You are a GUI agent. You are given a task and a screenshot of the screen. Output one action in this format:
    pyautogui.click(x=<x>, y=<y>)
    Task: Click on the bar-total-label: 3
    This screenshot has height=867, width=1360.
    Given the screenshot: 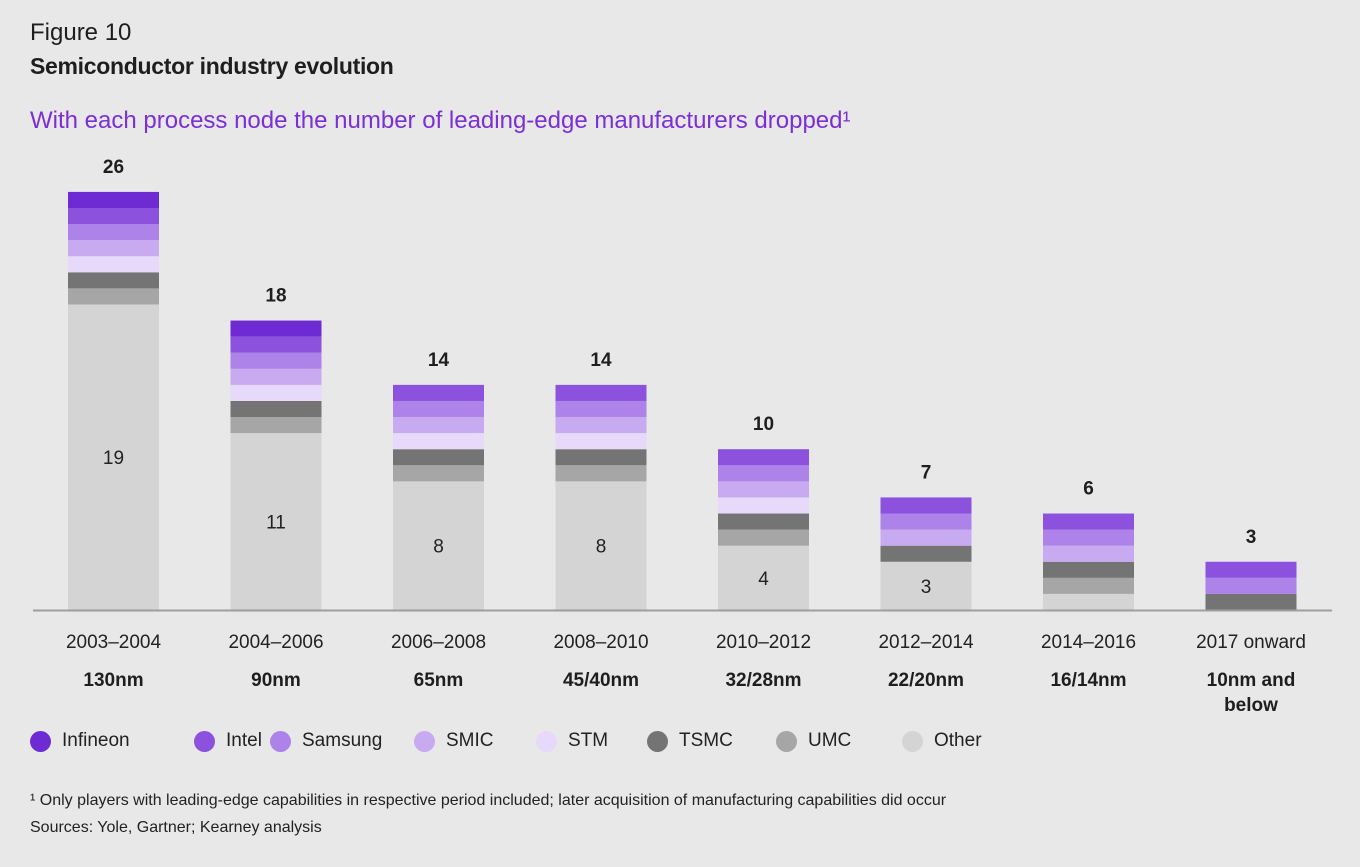 What is the action you would take?
    pyautogui.click(x=1251, y=537)
    